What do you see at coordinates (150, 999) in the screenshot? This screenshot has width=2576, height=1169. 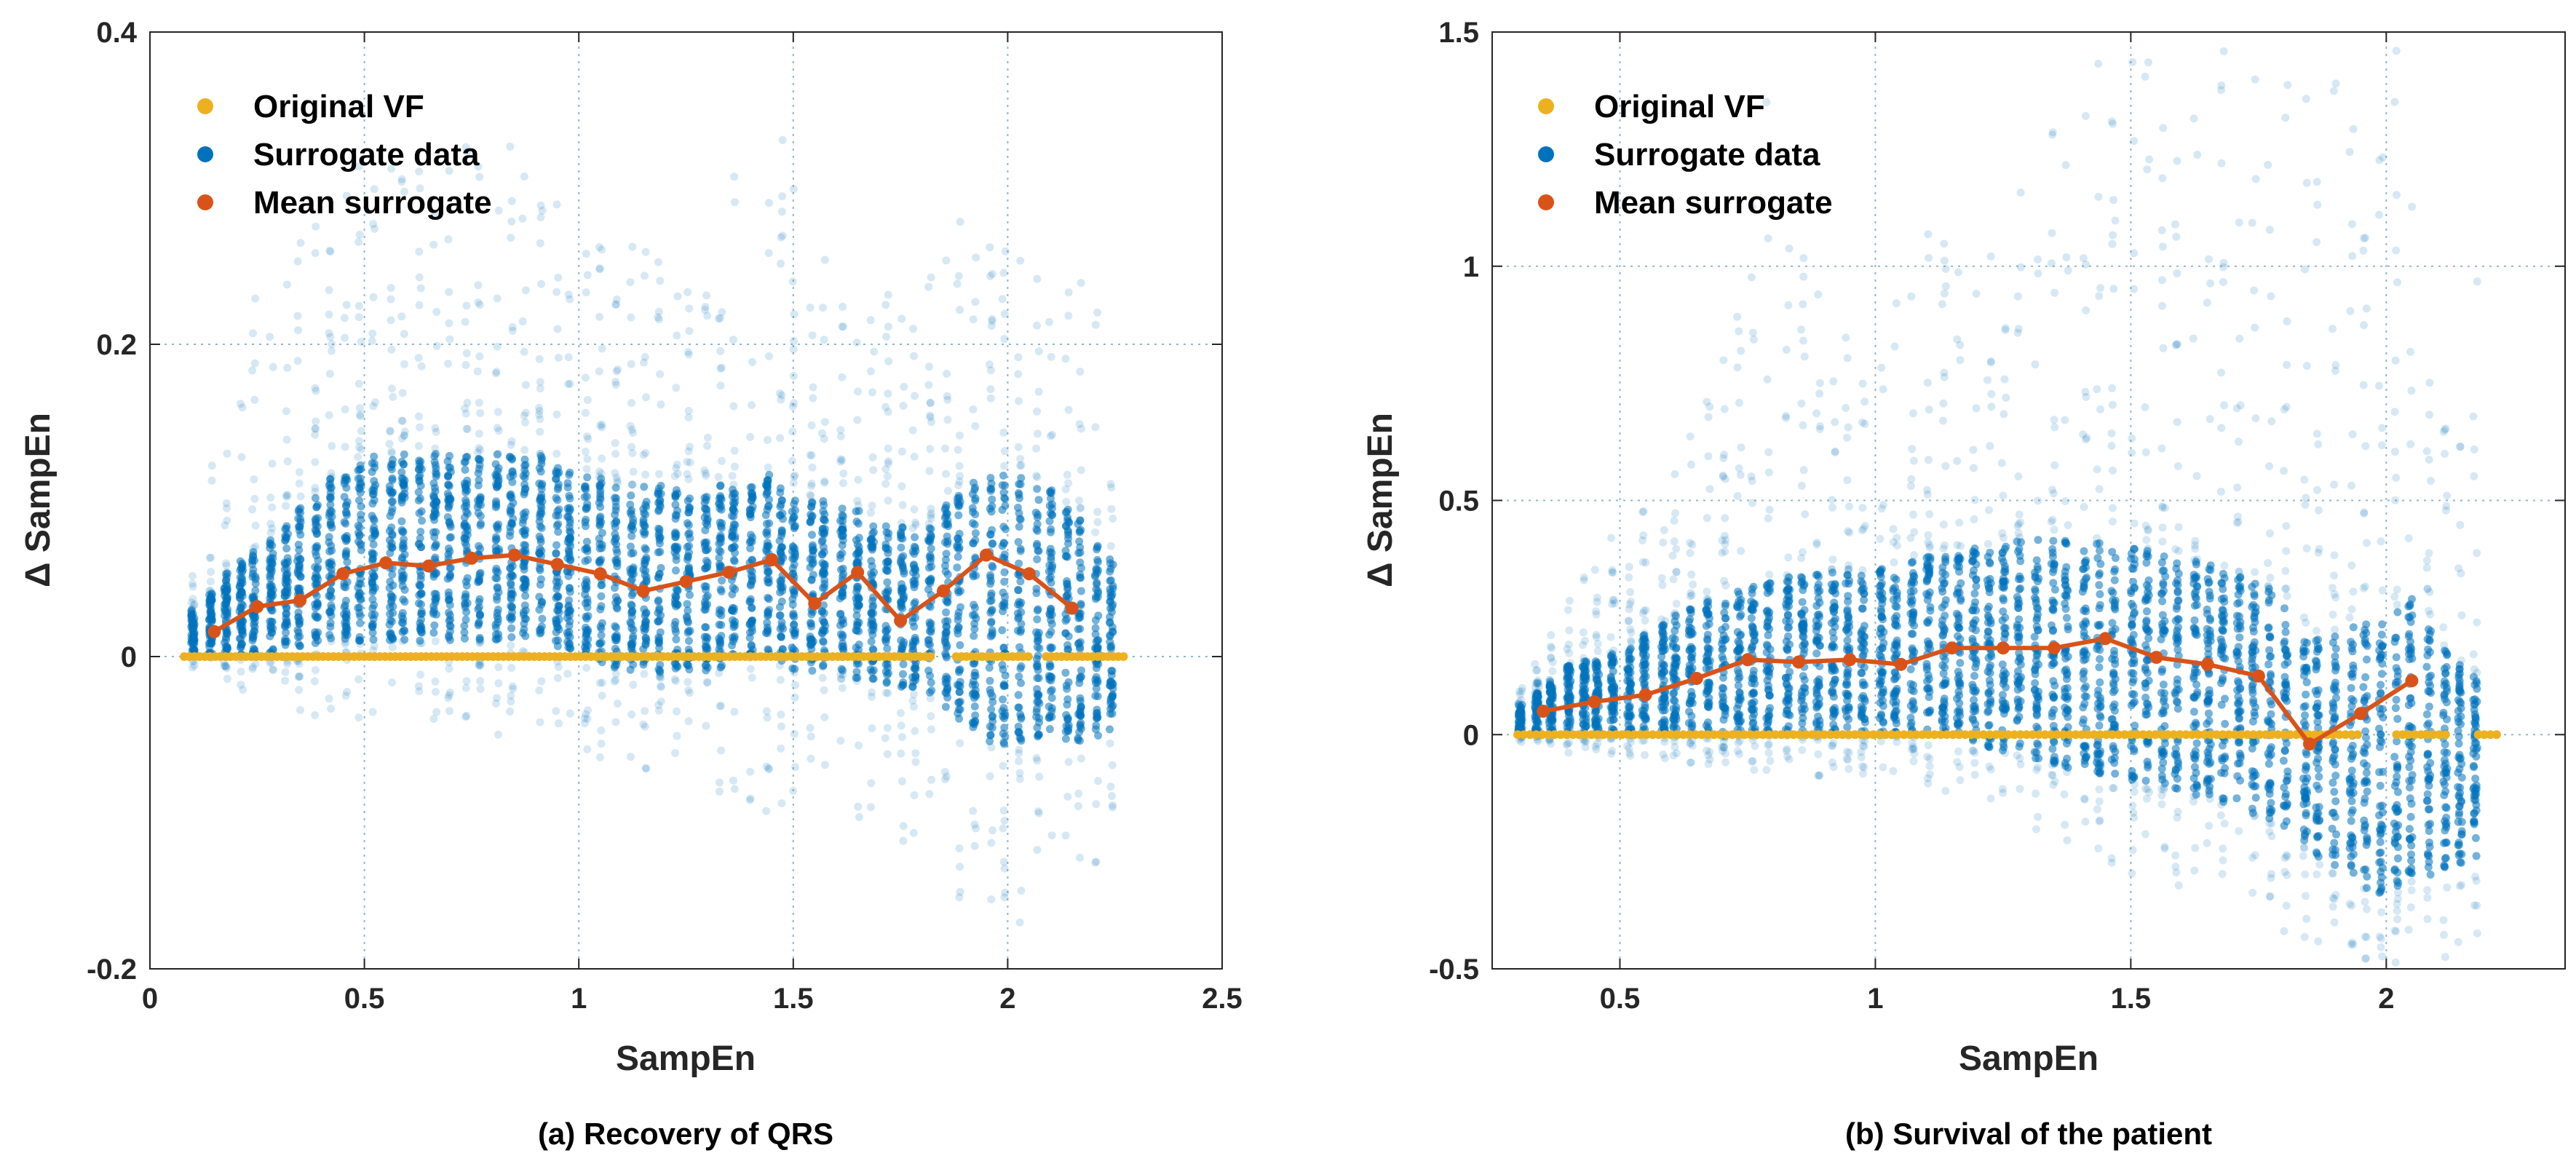 I see `x-tick-label: 0` at bounding box center [150, 999].